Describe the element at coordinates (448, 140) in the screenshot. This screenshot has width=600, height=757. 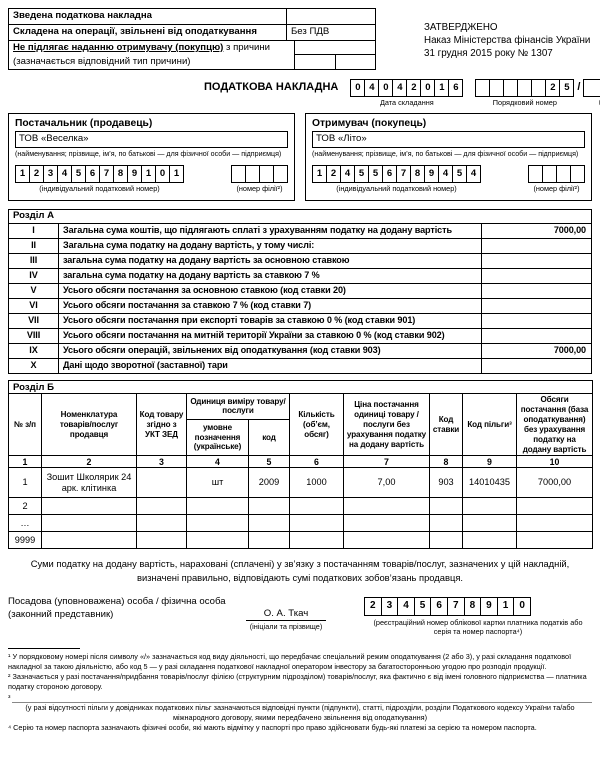
I see `buyer-name-input: ТОВ «Літо»` at that location.